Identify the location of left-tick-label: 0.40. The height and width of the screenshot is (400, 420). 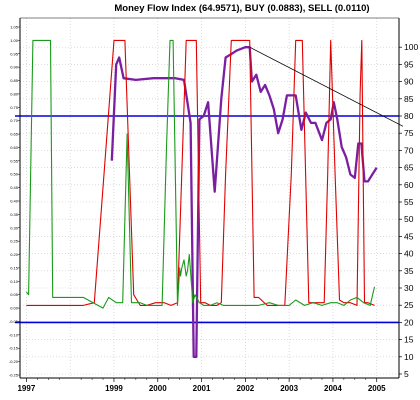
(14, 201).